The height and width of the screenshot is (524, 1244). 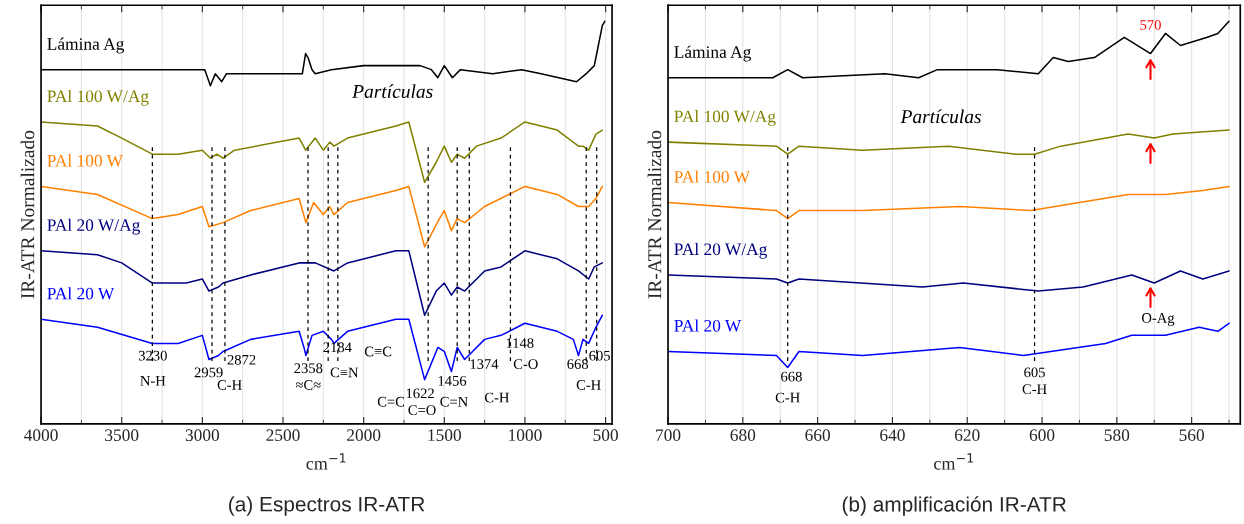 I want to click on annotation: 1622, so click(x=420, y=393).